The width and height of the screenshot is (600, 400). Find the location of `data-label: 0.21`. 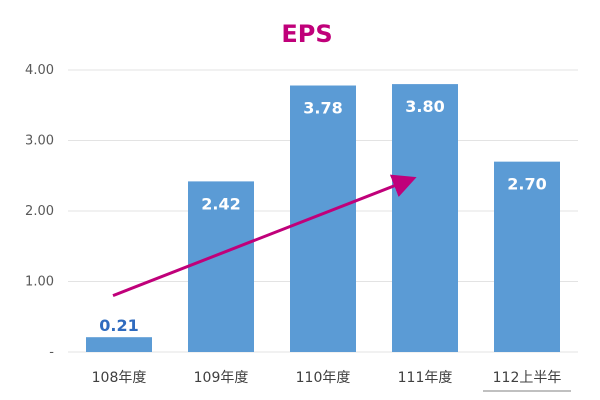

data-label: 0.21 is located at coordinates (118, 325).